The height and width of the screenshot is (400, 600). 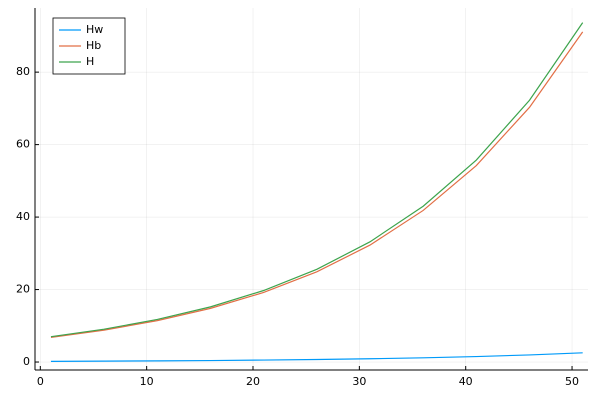 I want to click on y-tick-label: 40, so click(x=23, y=216).